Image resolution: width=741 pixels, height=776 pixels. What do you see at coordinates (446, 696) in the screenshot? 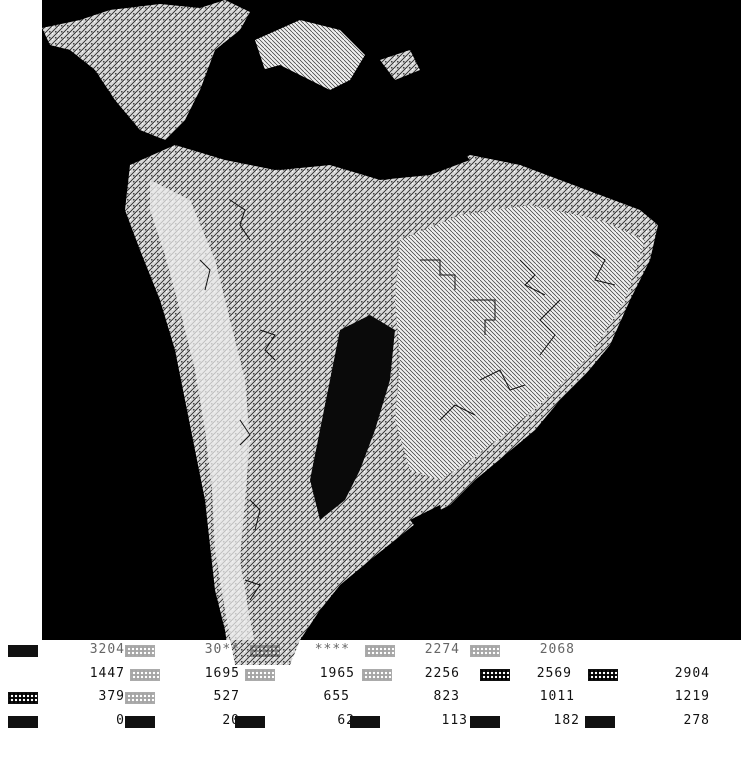
I see `legend-value: 823` at bounding box center [446, 696].